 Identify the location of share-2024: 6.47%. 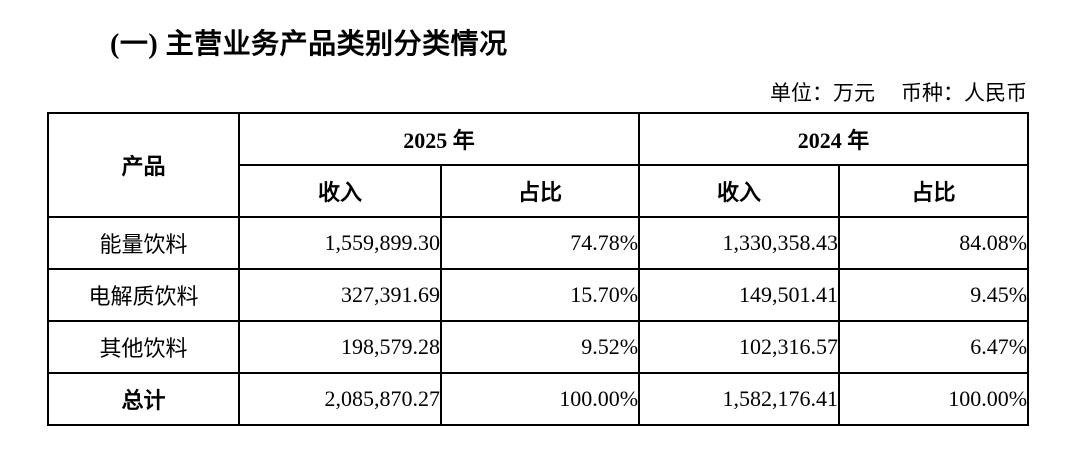
(934, 347).